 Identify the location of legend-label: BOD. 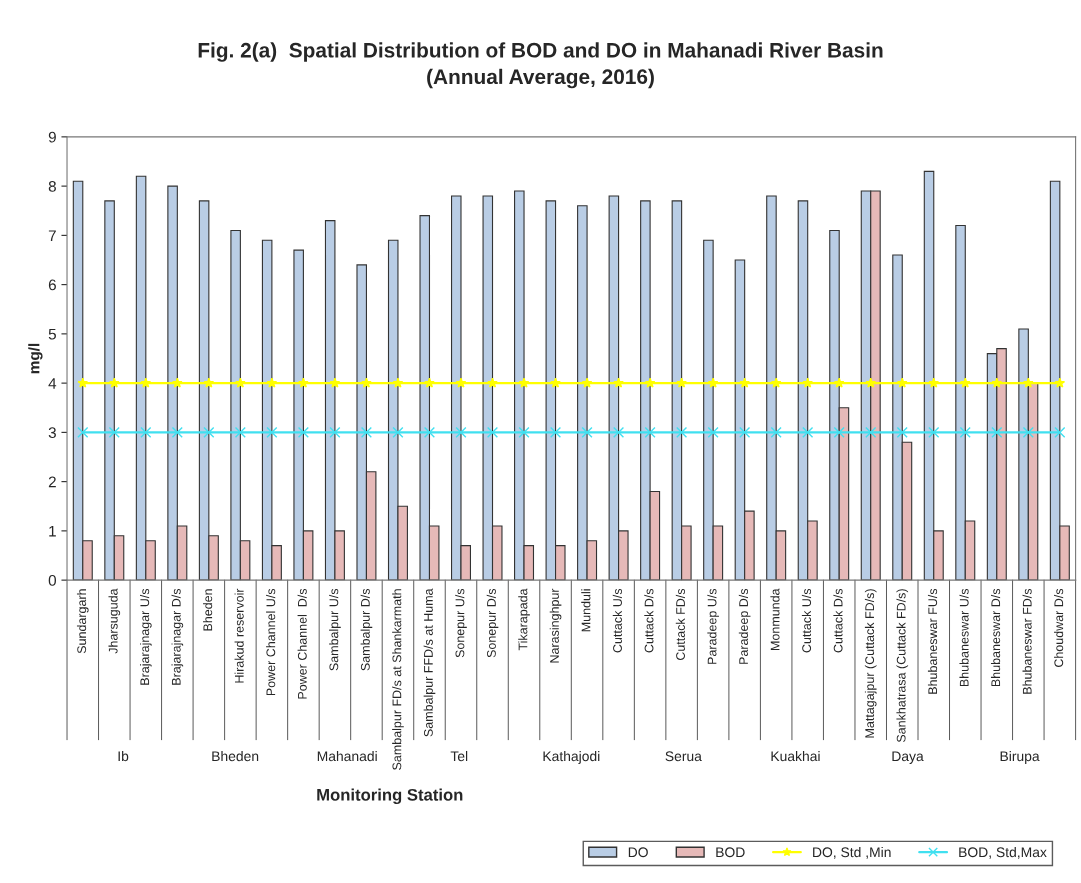
(730, 852).